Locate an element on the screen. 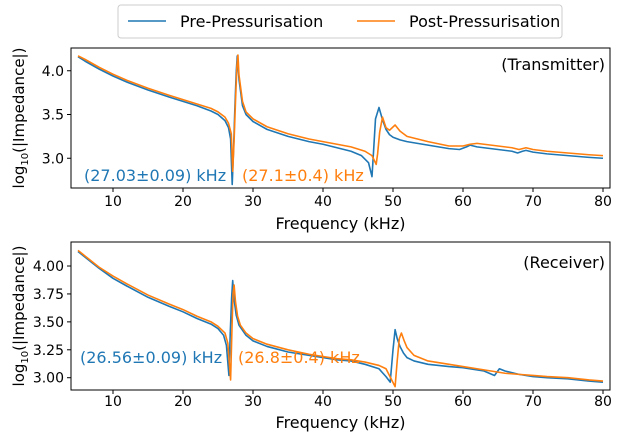 This screenshot has height=435, width=628. legend-frame is located at coordinates (340, 21).